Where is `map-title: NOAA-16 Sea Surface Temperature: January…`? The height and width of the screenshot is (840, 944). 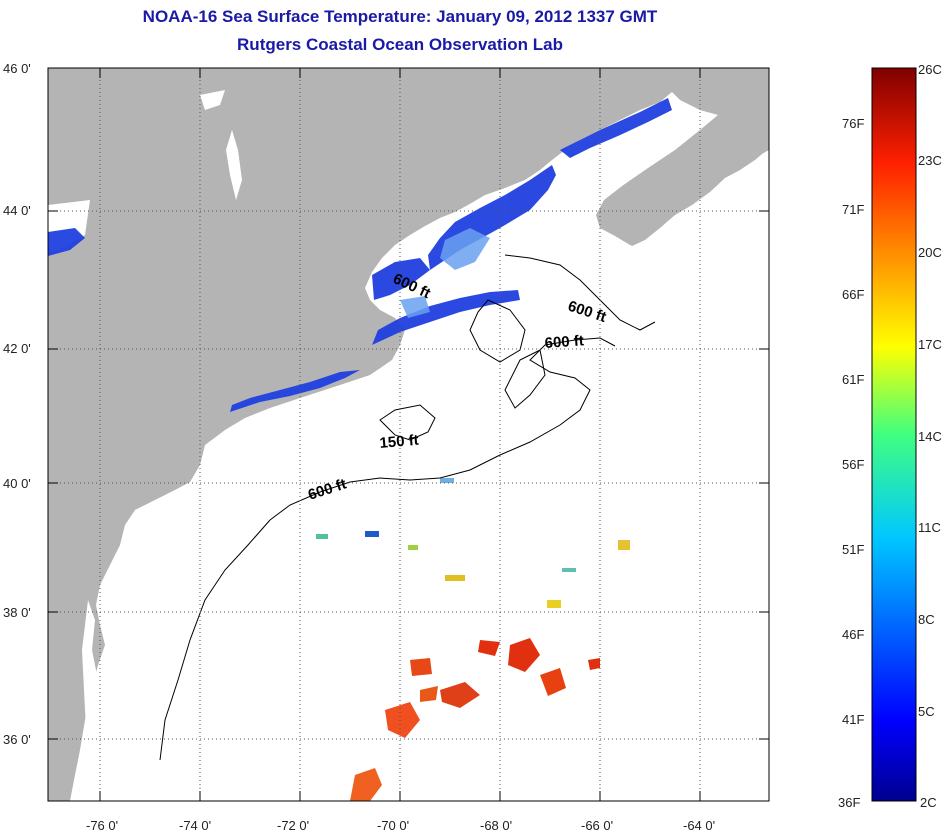 map-title: NOAA-16 Sea Surface Temperature: January… is located at coordinates (400, 16).